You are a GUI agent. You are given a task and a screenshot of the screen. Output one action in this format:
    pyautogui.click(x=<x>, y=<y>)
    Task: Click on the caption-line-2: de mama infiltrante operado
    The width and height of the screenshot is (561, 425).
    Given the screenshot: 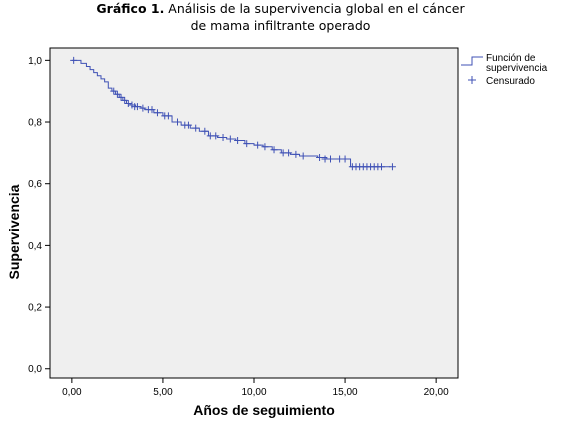 What is the action you would take?
    pyautogui.click(x=280, y=25)
    